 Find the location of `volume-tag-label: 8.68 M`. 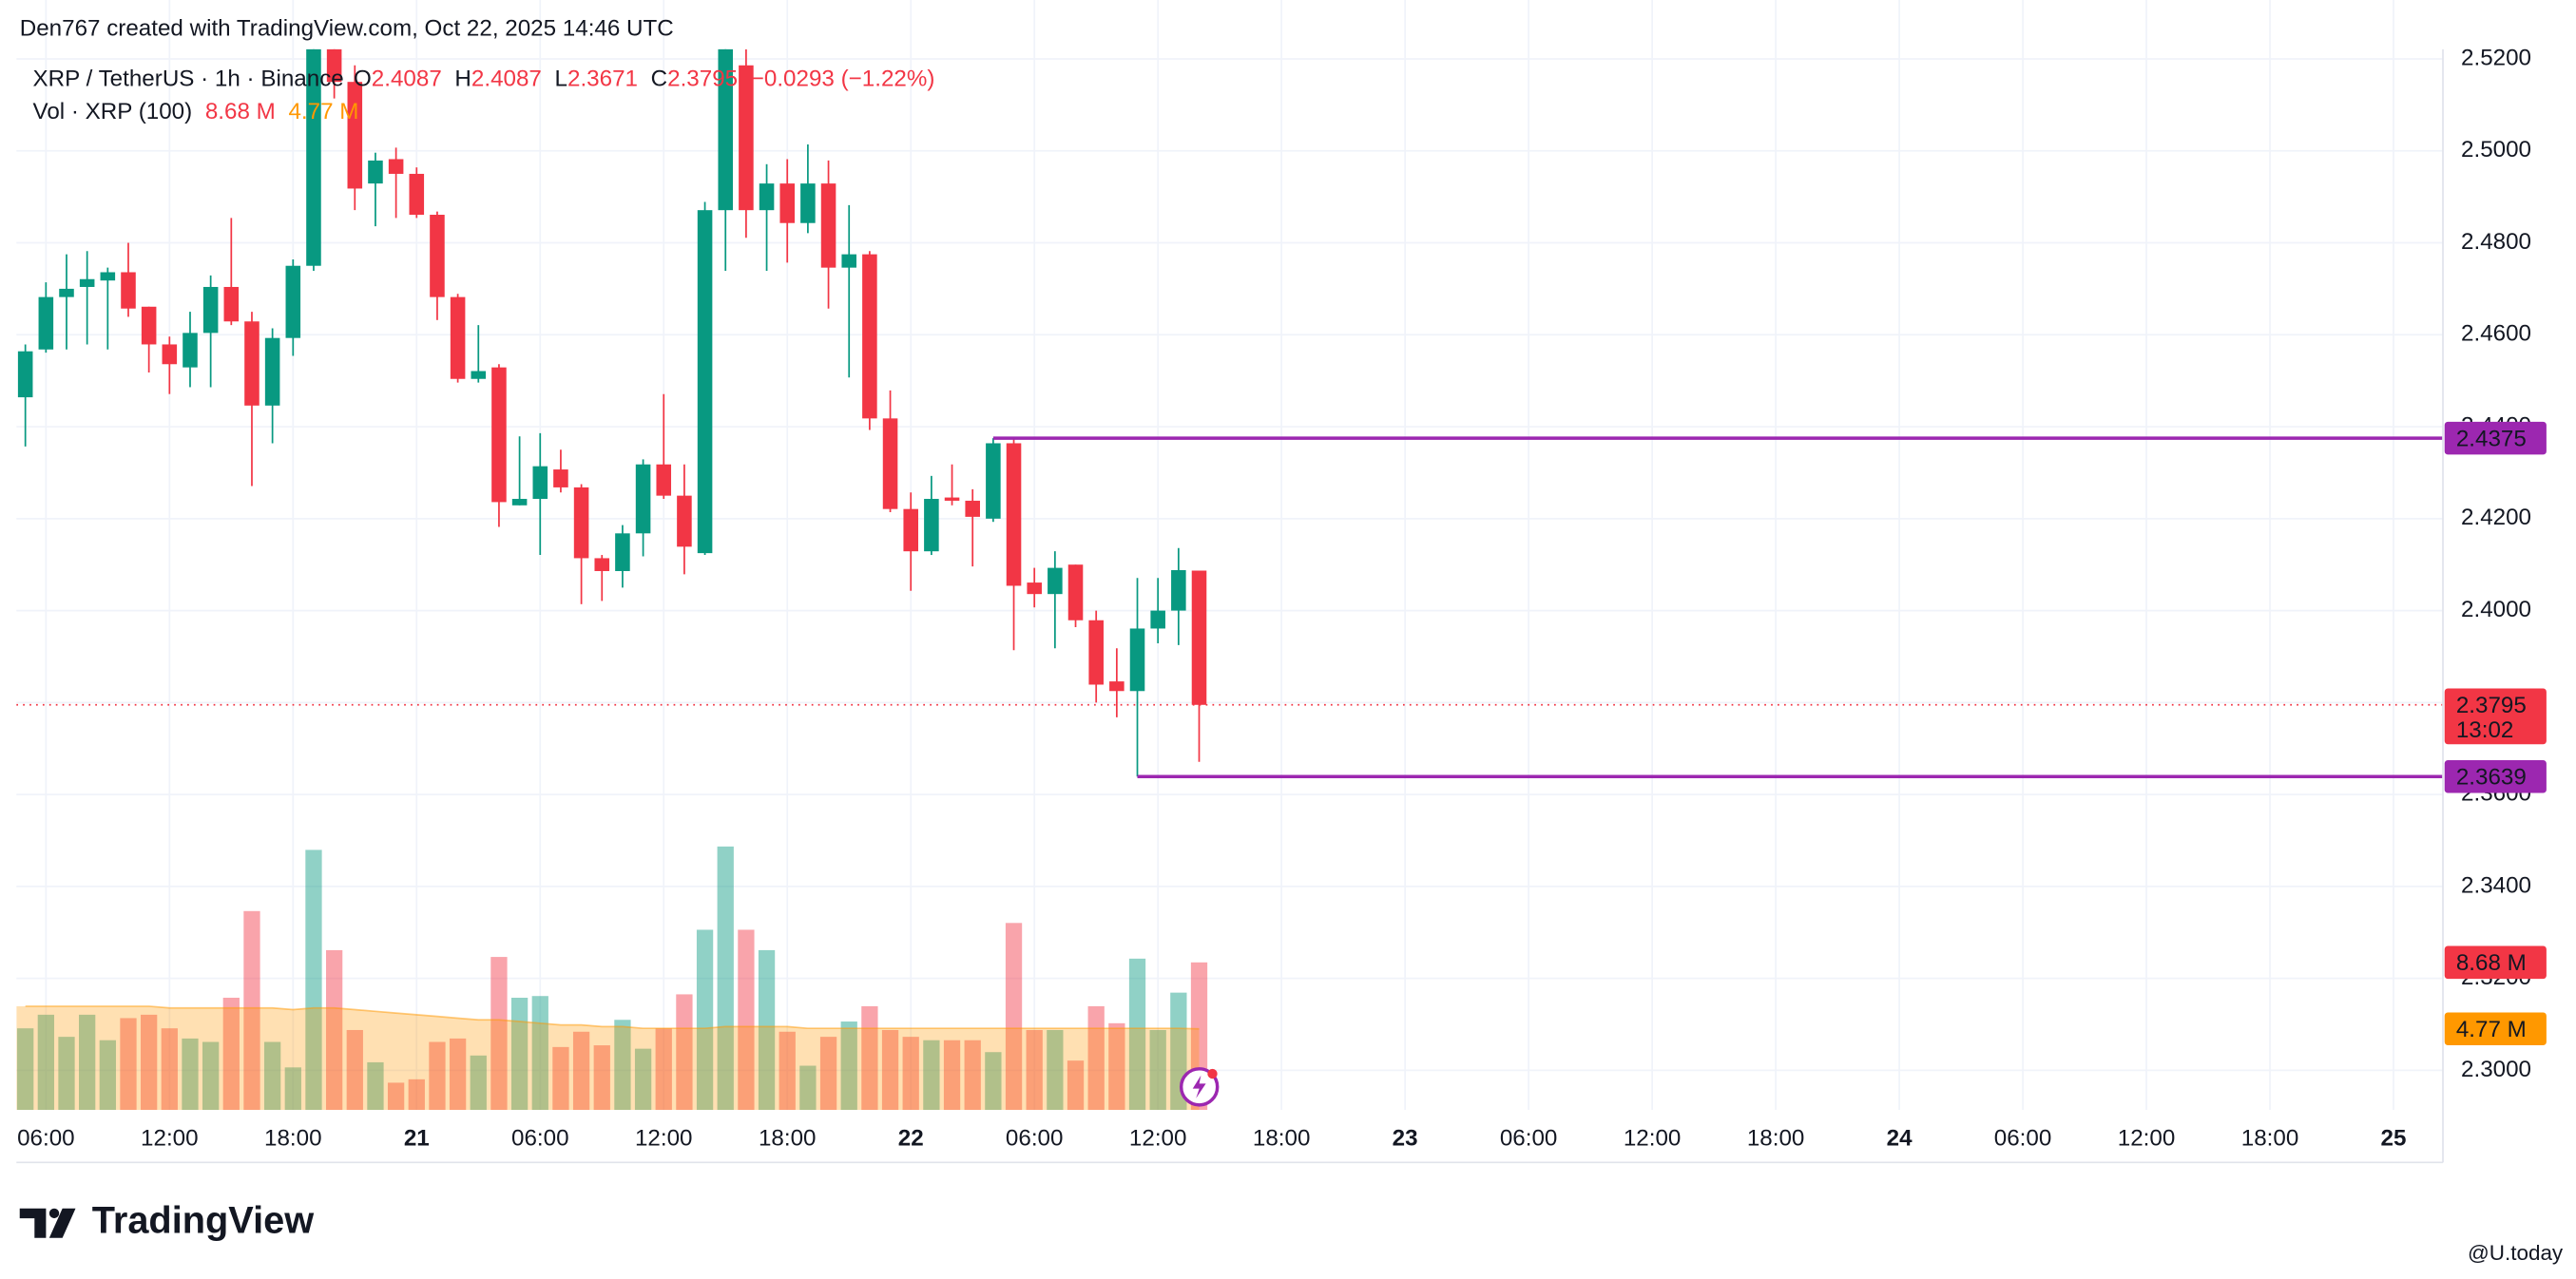

volume-tag-label: 8.68 M is located at coordinates (2491, 963).